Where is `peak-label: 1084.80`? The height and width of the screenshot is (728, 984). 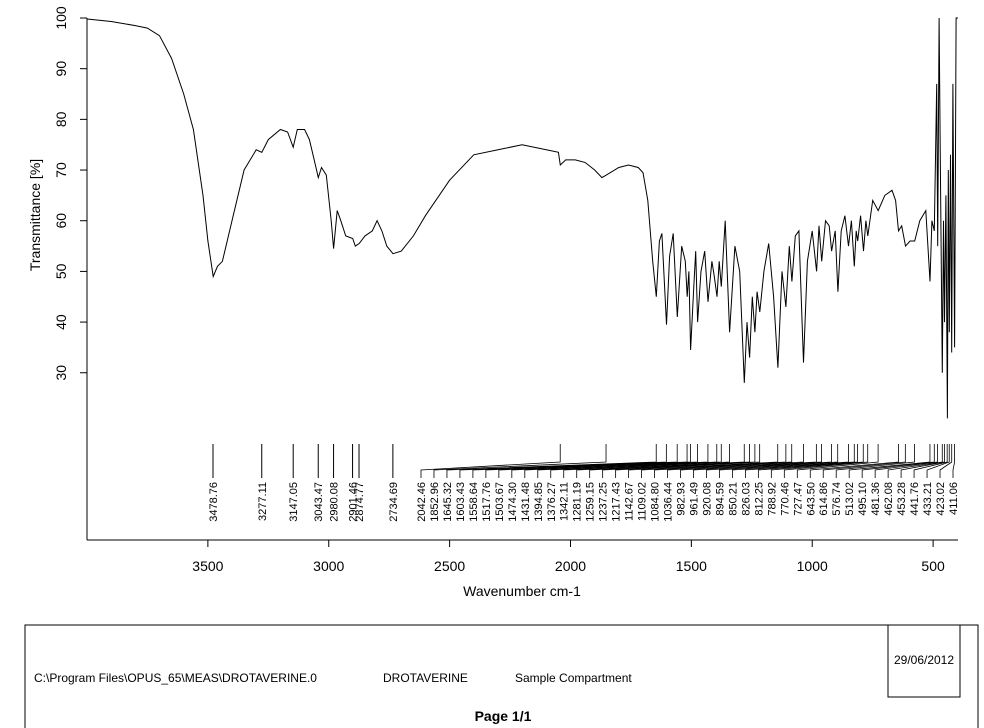 peak-label: 1084.80 is located at coordinates (656, 502).